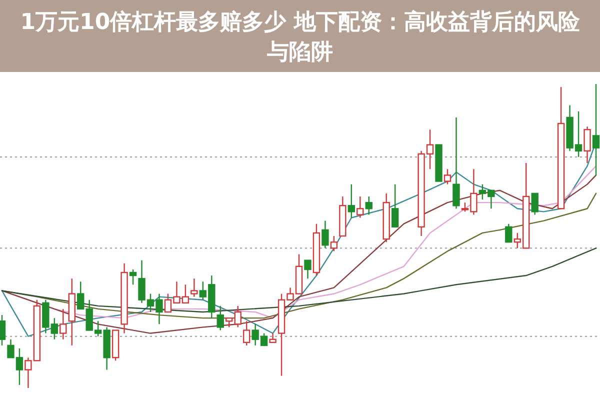 The width and height of the screenshot is (600, 399). I want to click on chart-title: 1万元10倍杠杆最多赔多少 地下配资：高收益背后的风险与陷阱, so click(300, 37).